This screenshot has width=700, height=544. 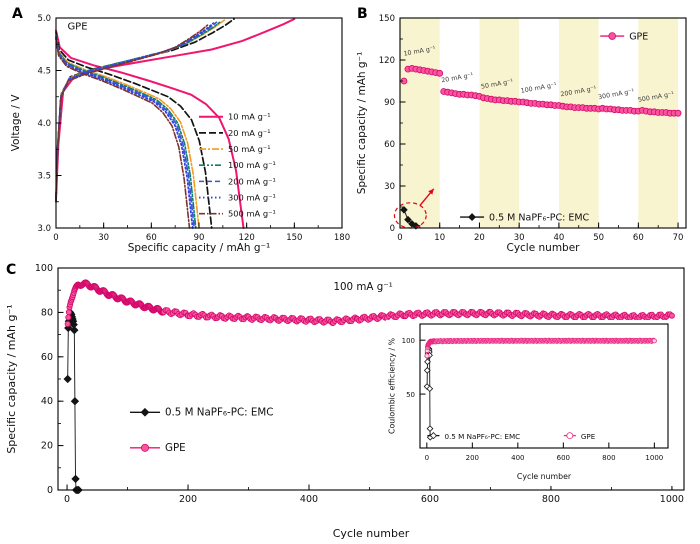 What do you see at coordinates (392, 386) in the screenshot?
I see `svg-text: Coulombic efficiency / %` at bounding box center [392, 386].